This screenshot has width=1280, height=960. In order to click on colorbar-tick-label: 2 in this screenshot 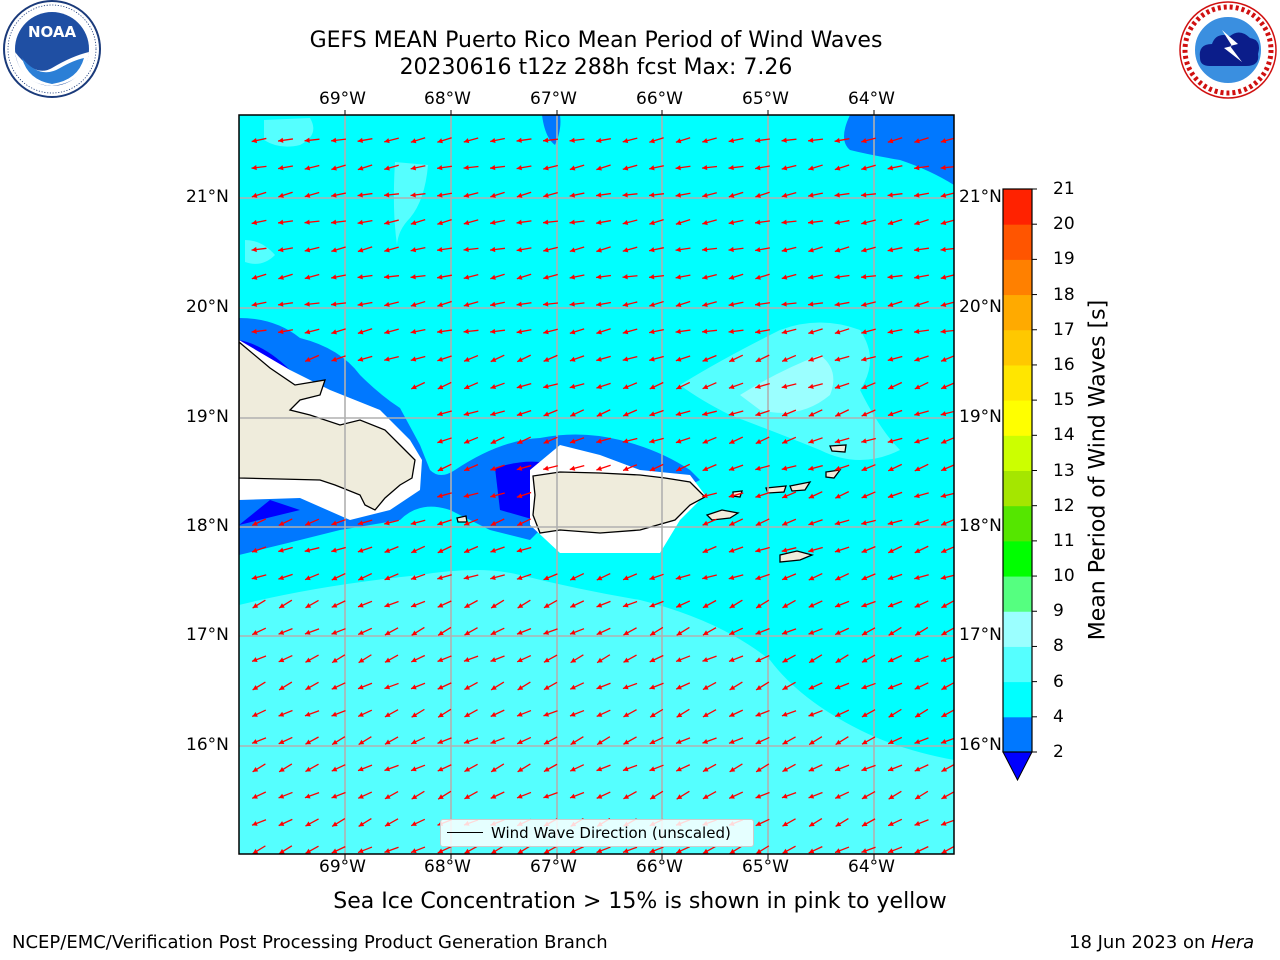, I will do `click(1058, 752)`.